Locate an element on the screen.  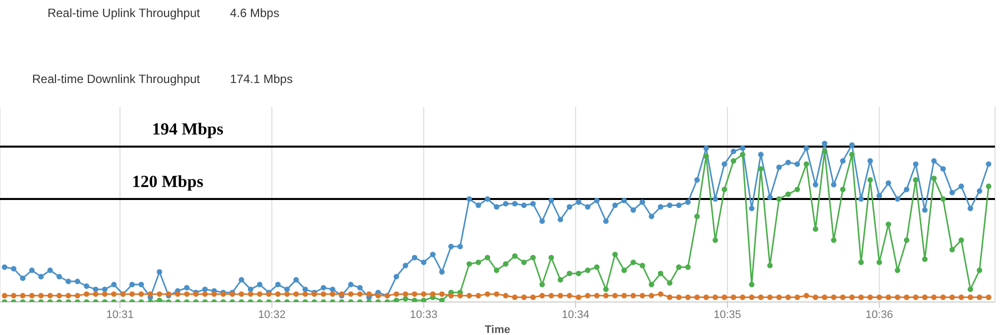
x-tick-label: 10:36 is located at coordinates (880, 314).